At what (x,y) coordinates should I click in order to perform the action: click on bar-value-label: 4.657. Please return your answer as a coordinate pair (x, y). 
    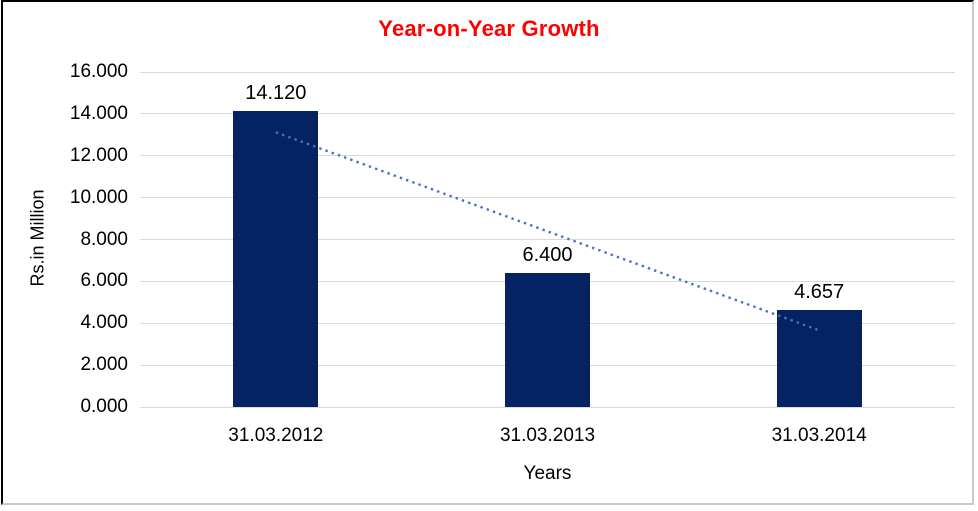
    Looking at the image, I should click on (819, 291).